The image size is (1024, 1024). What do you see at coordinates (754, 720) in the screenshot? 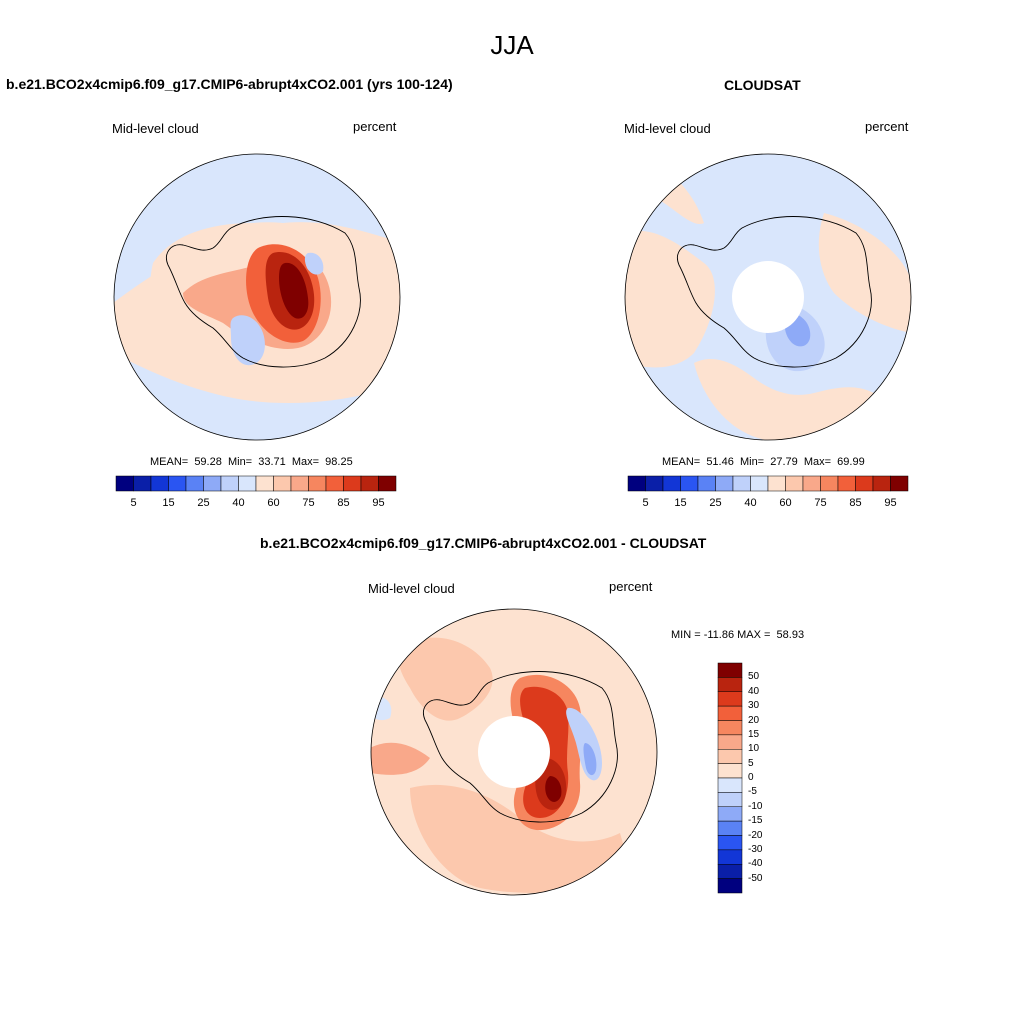
I see `colorbar-tick-label: 20` at bounding box center [754, 720].